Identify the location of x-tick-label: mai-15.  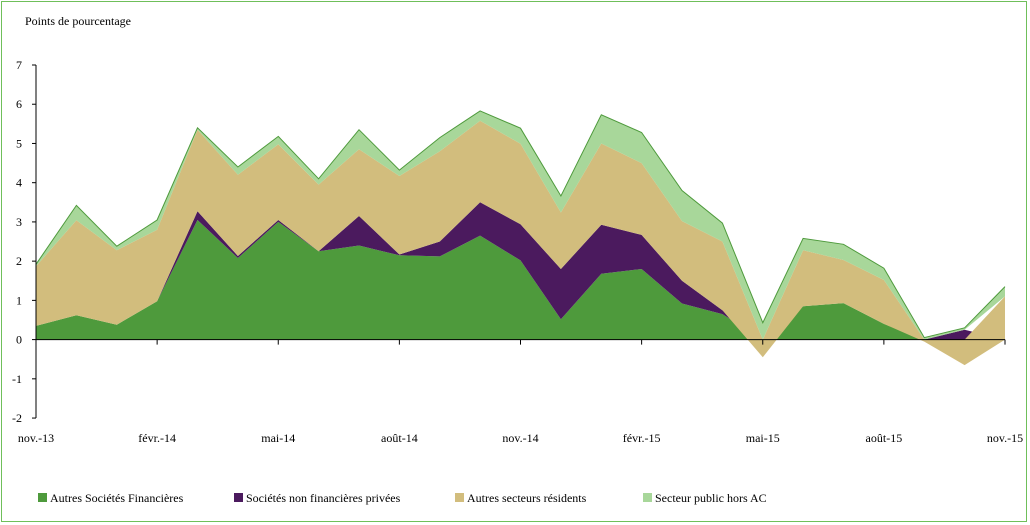
(763, 438).